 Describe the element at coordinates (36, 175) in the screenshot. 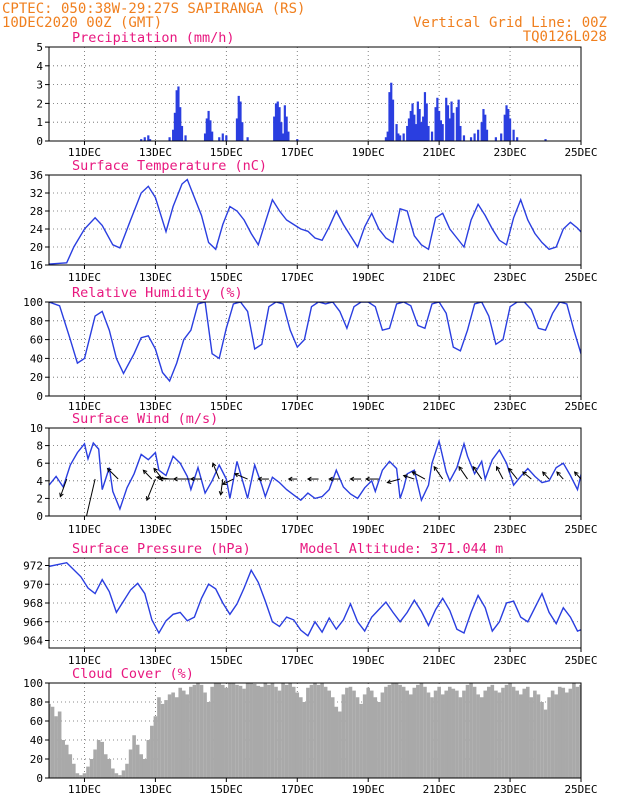

I see `y-tick-label: 36` at that location.